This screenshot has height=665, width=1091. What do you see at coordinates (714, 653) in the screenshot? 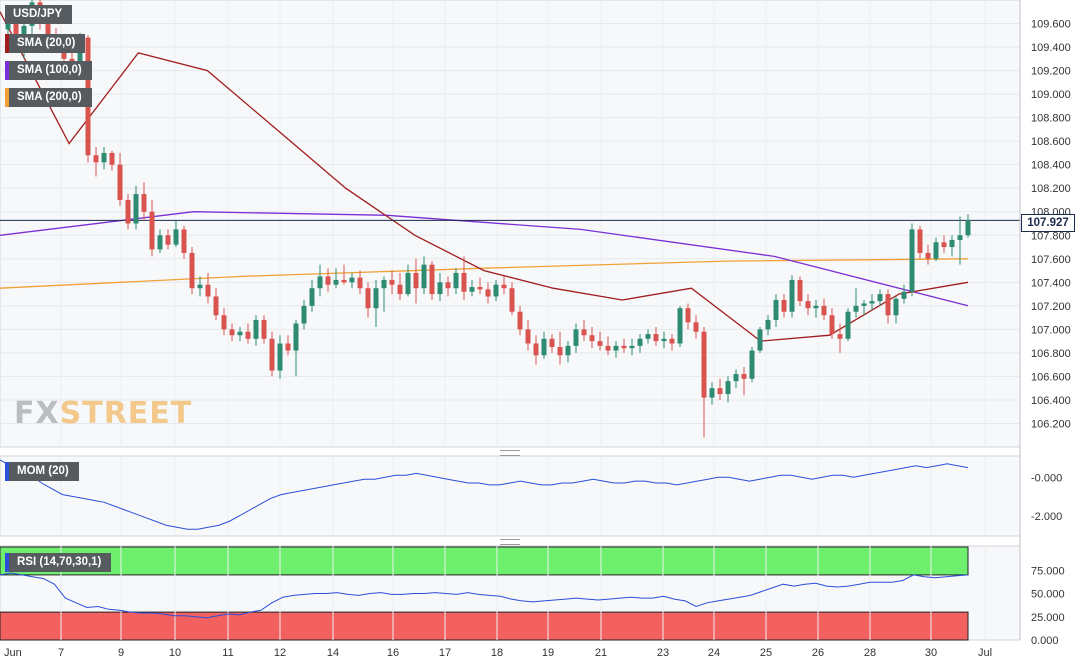
I see `date-tick-label: 24` at bounding box center [714, 653].